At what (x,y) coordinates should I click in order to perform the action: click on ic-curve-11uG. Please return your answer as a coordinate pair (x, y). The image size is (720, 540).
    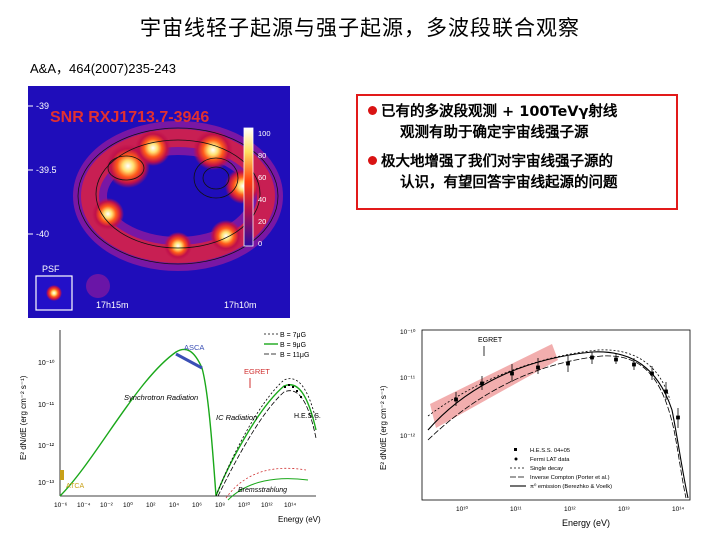
    Looking at the image, I should click on (267, 443).